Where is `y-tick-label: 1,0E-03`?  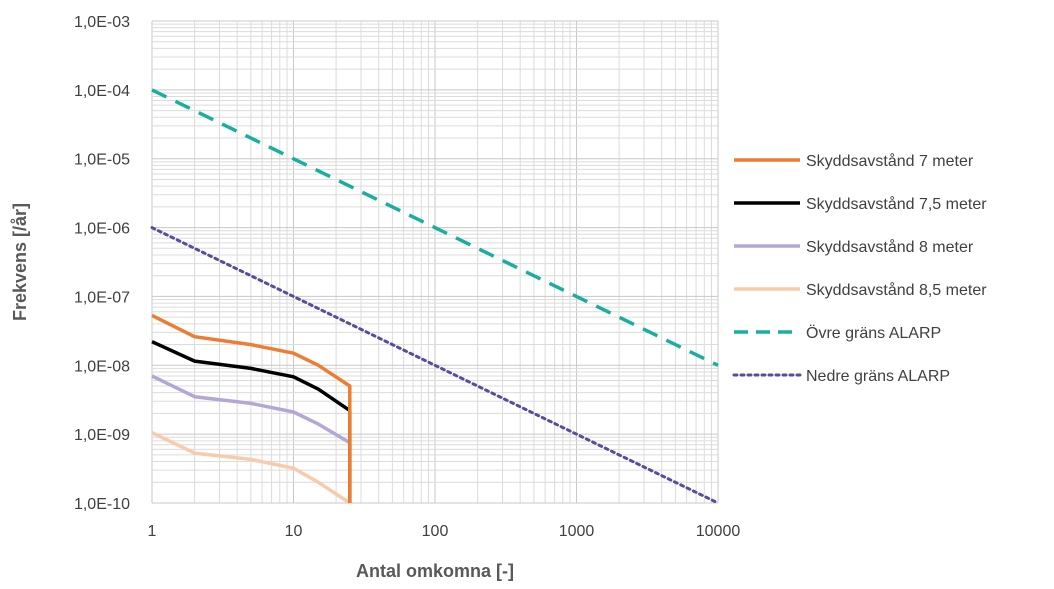
y-tick-label: 1,0E-03 is located at coordinates (102, 22).